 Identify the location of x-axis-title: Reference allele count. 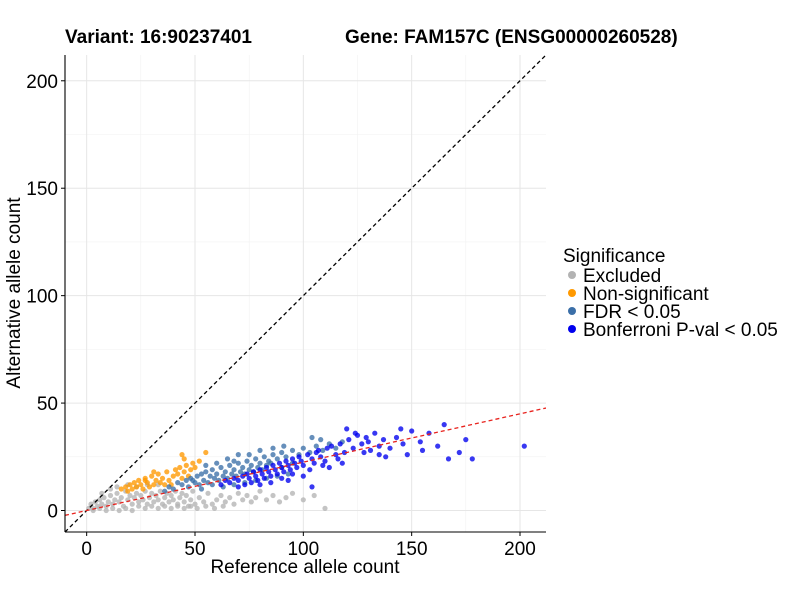
(305, 567).